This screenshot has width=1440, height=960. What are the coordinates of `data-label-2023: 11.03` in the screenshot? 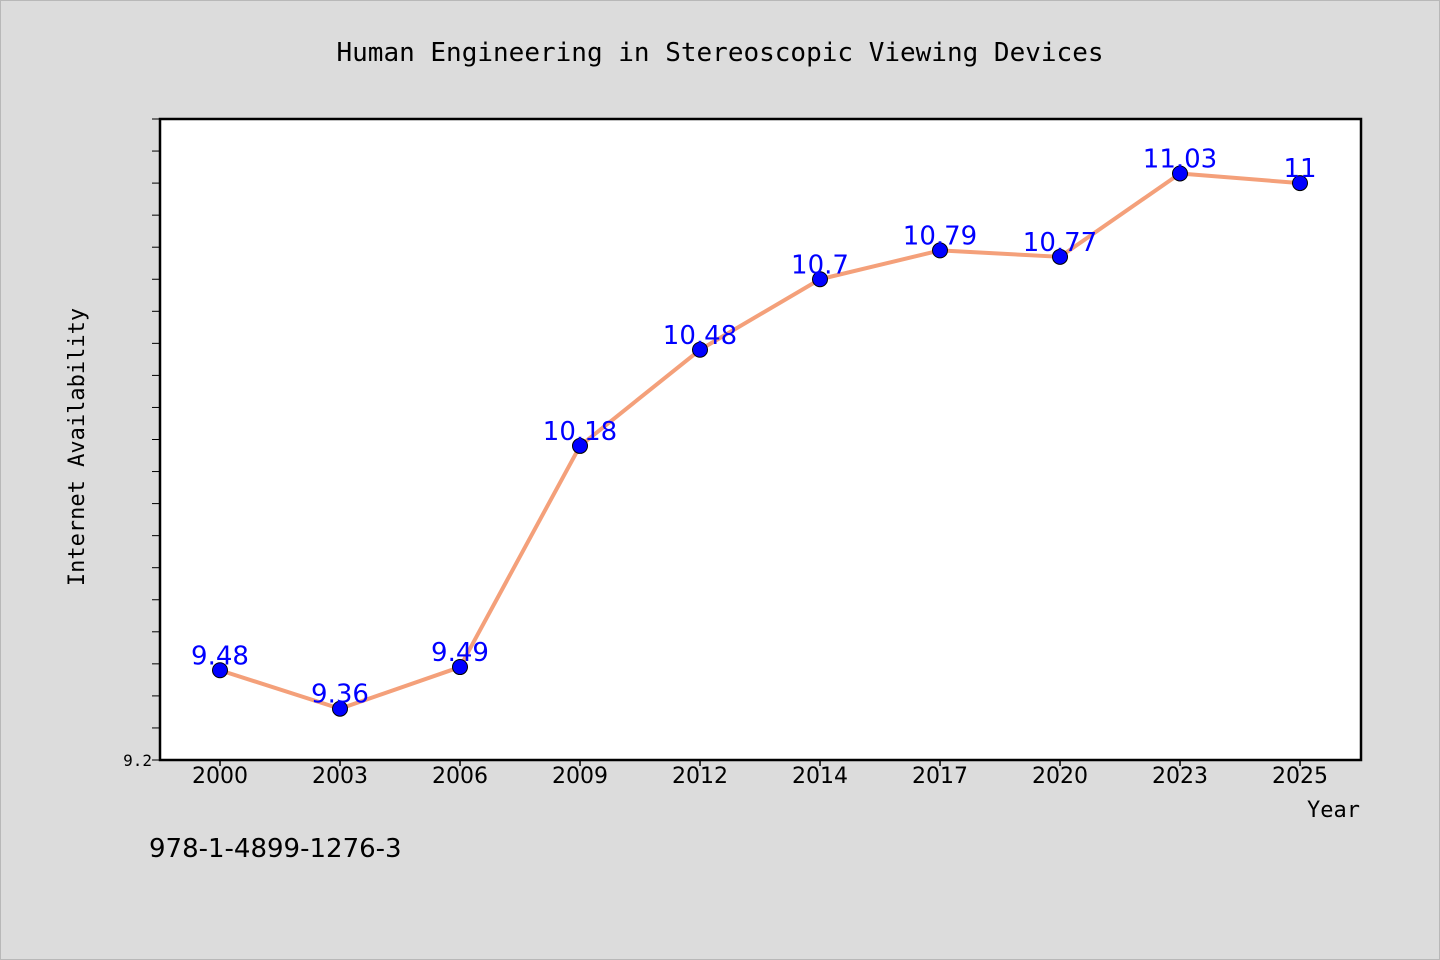 It's located at (1180, 159).